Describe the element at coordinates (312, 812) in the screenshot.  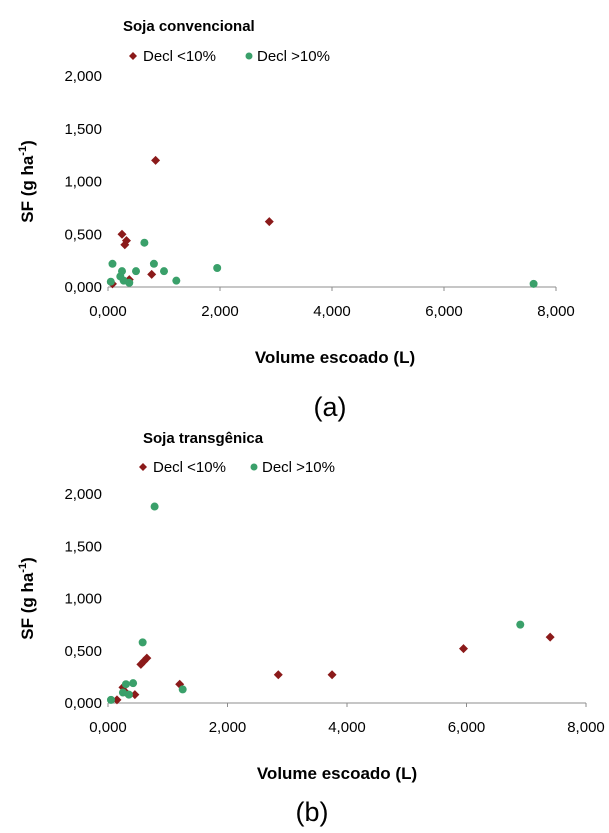
I see `panel-label: (b)` at that location.